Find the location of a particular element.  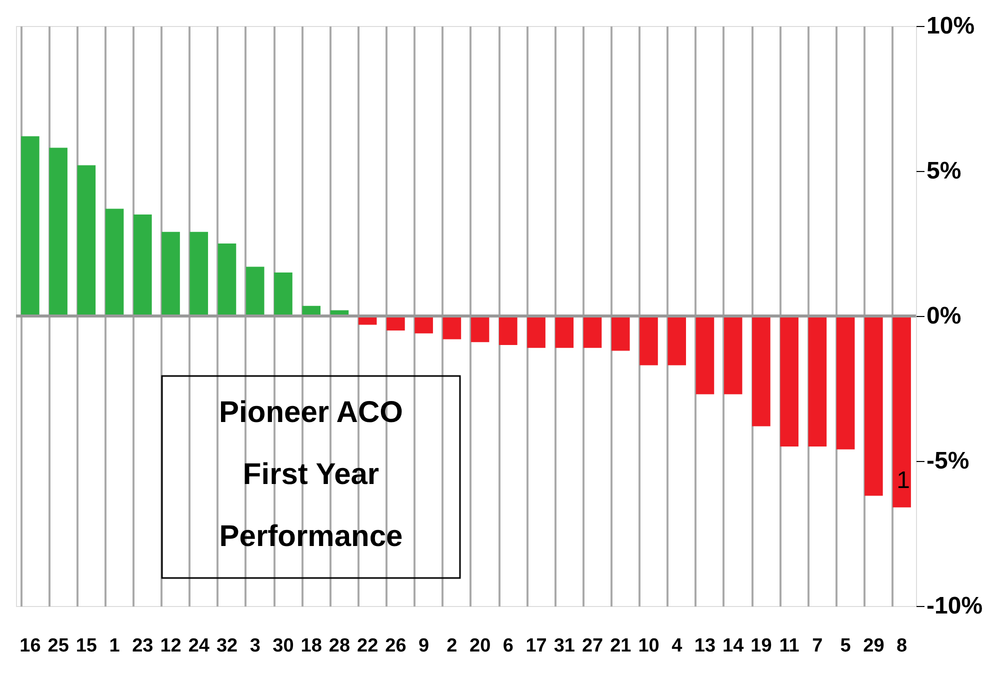

x-tick-label: 20 is located at coordinates (480, 646).